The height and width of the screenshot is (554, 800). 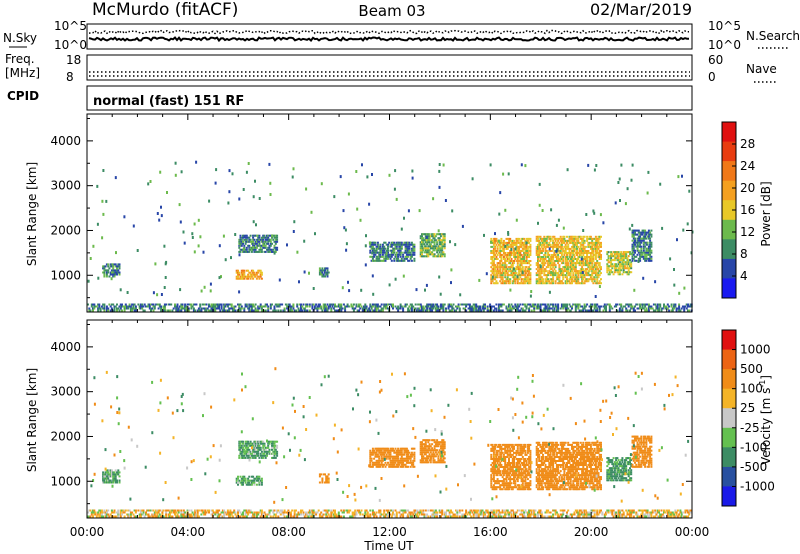 What do you see at coordinates (729, 151) in the screenshot?
I see `colorbar-swatch` at bounding box center [729, 151].